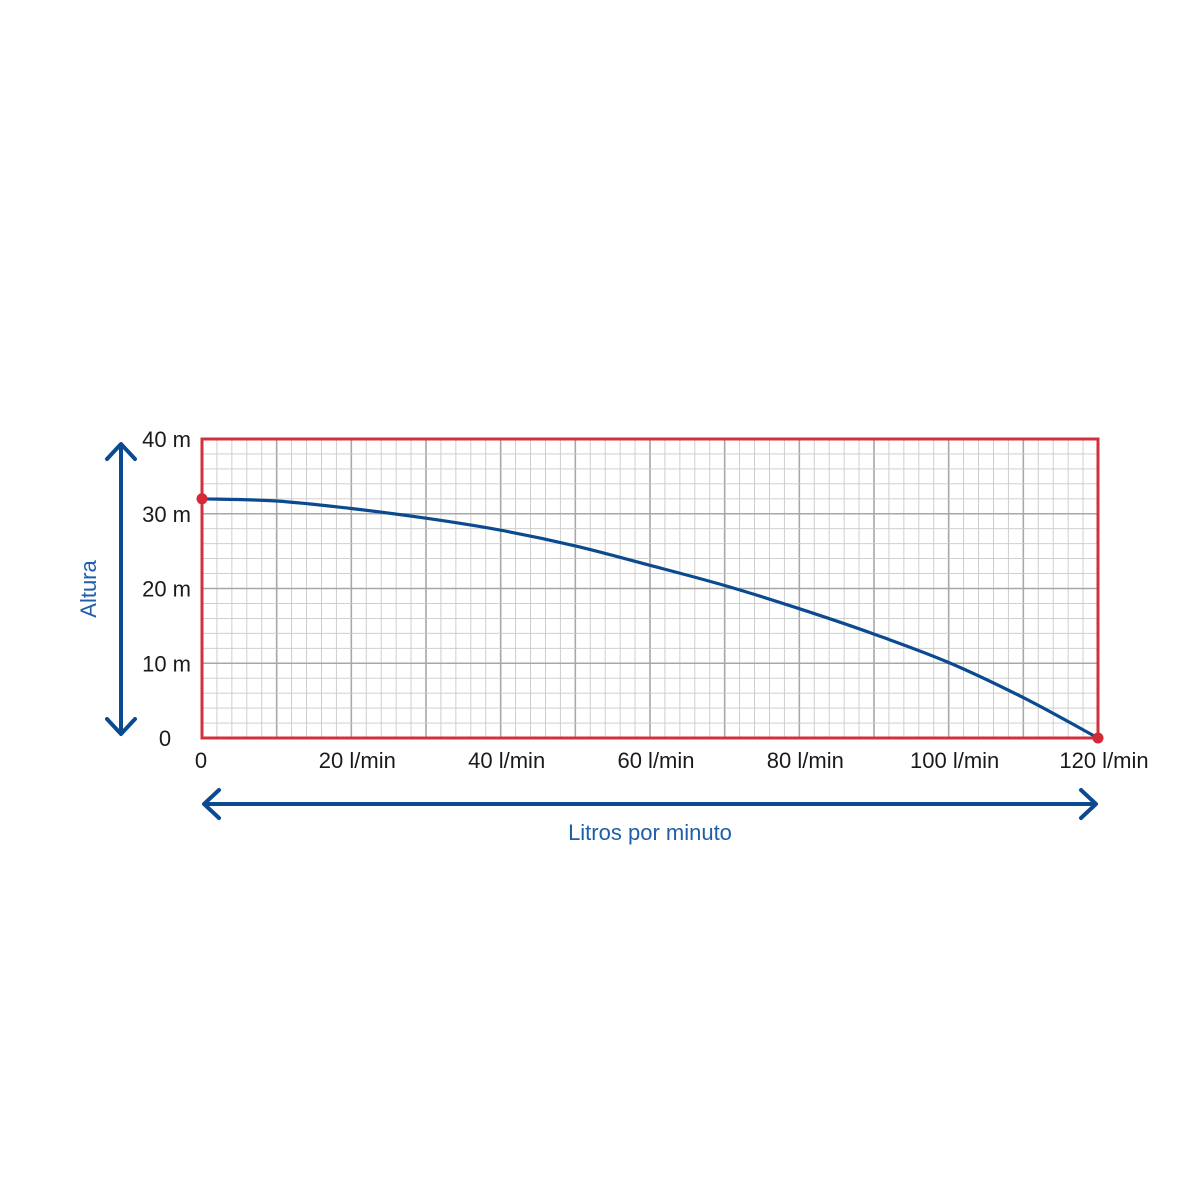 The height and width of the screenshot is (1200, 1200). Describe the element at coordinates (211, 804) in the screenshot. I see `arrow-left-icon` at that location.